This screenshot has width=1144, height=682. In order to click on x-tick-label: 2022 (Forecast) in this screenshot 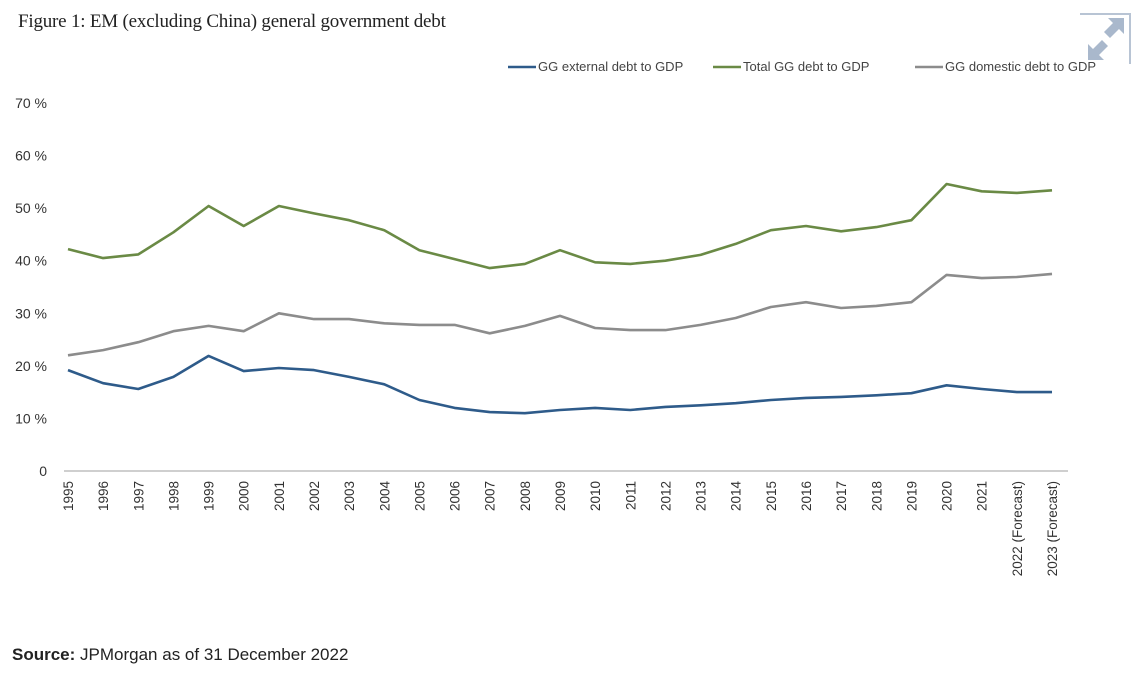, I will do `click(1017, 528)`.